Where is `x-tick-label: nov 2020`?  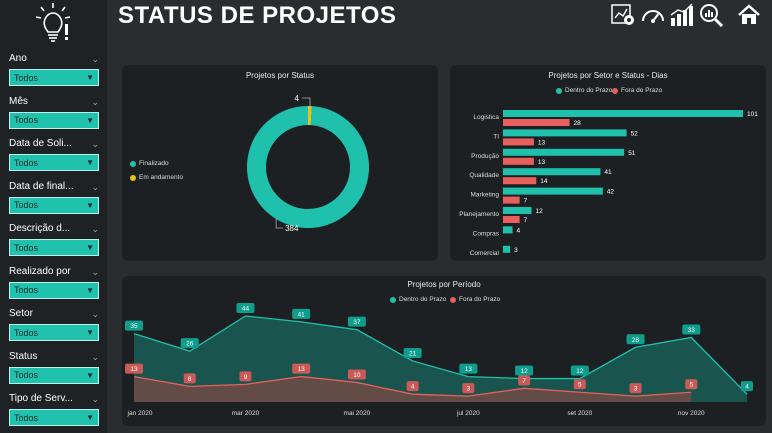 x-tick-label: nov 2020 is located at coordinates (691, 413).